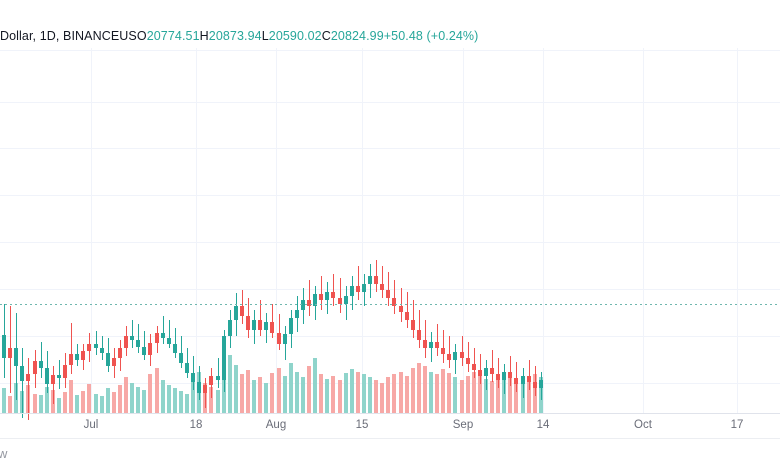 The height and width of the screenshot is (471, 780). Describe the element at coordinates (235, 36) in the screenshot. I see `legend-high-value: 20873.94` at that location.